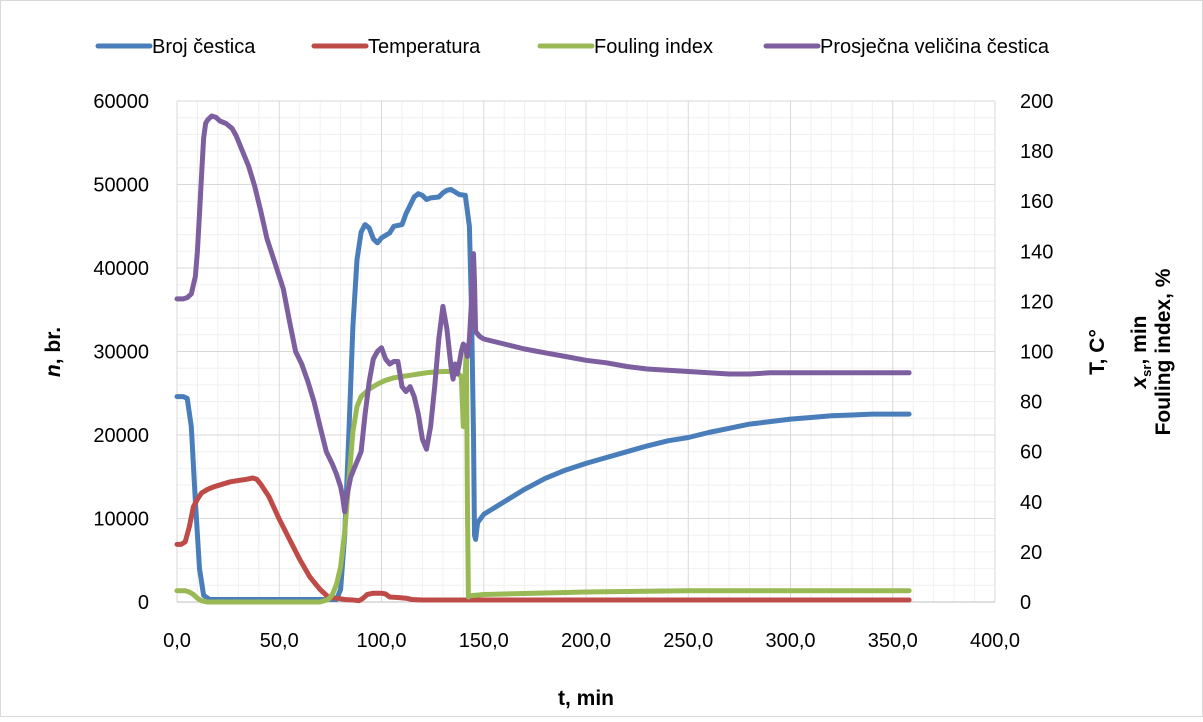 The image size is (1203, 722). What do you see at coordinates (1025, 603) in the screenshot?
I see `y-right-tick-label: 0` at bounding box center [1025, 603].